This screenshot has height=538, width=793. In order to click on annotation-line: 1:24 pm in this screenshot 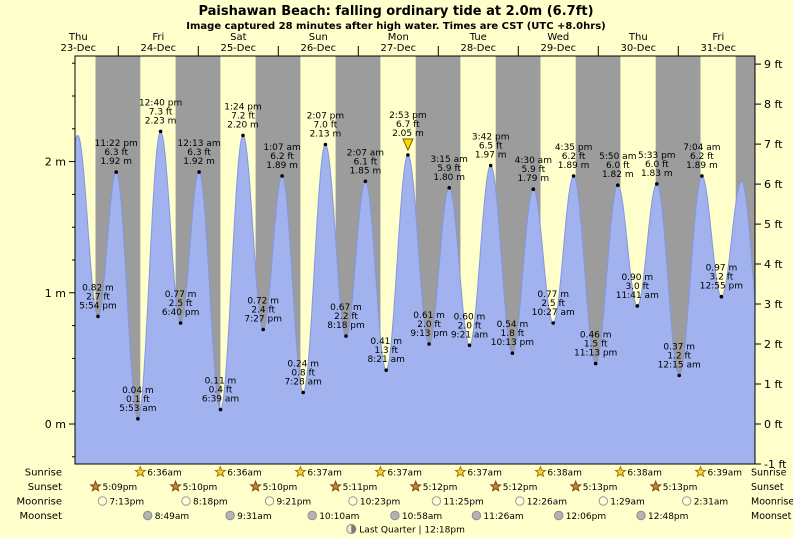, I will do `click(243, 107)`.